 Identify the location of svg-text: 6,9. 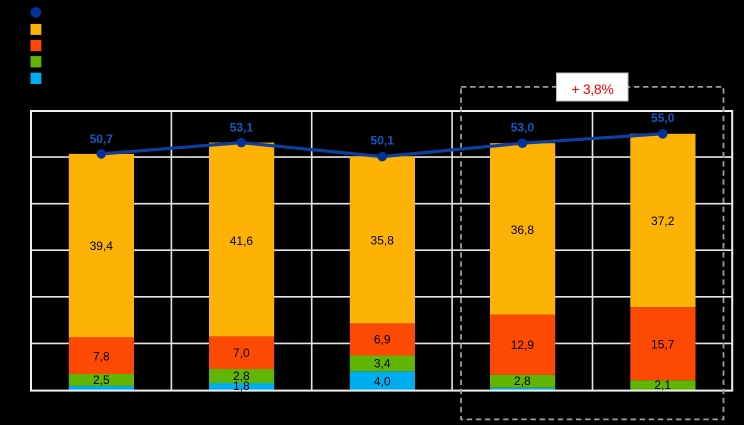
(382, 340).